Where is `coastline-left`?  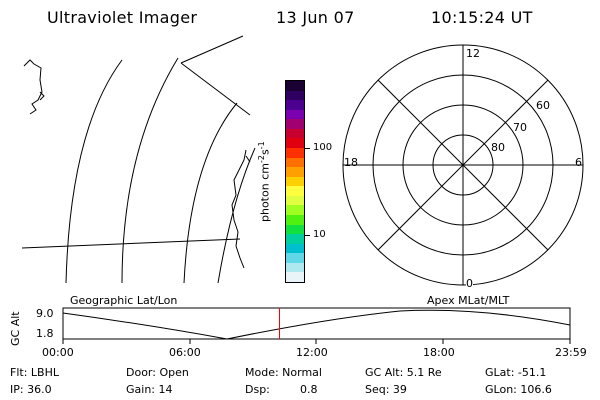
coastline-left is located at coordinates (33, 87).